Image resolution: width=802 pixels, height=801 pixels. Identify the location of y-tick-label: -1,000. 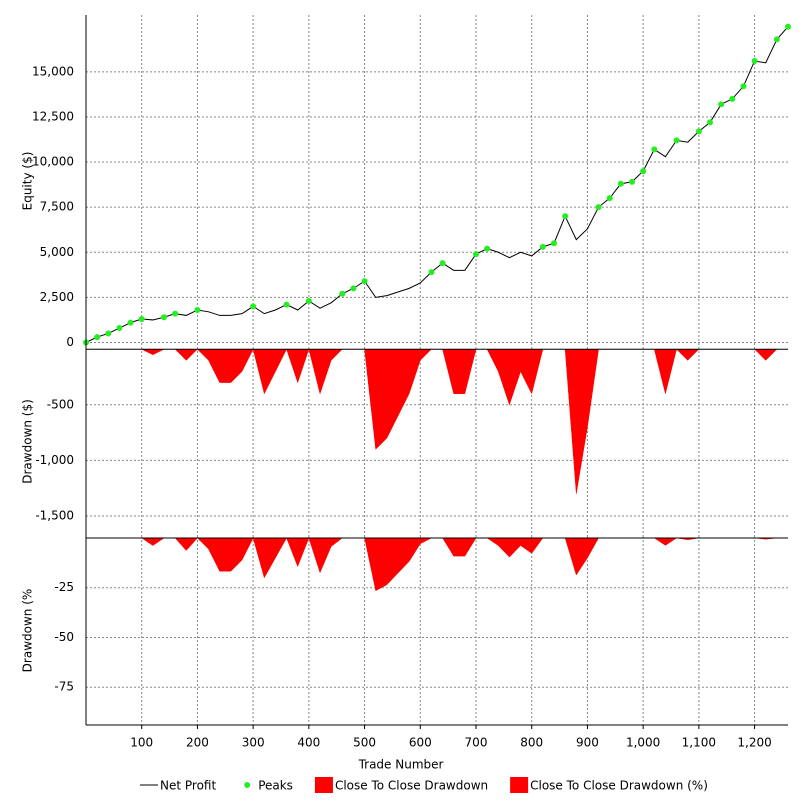
(54, 460).